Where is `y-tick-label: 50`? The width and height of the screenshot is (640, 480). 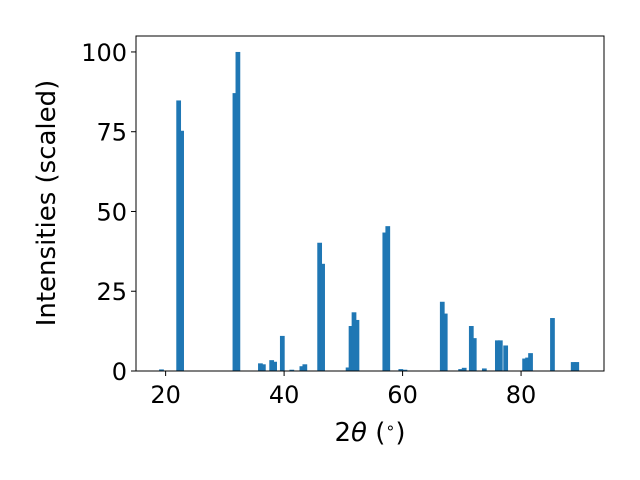
y-tick-label: 50 is located at coordinates (111, 212).